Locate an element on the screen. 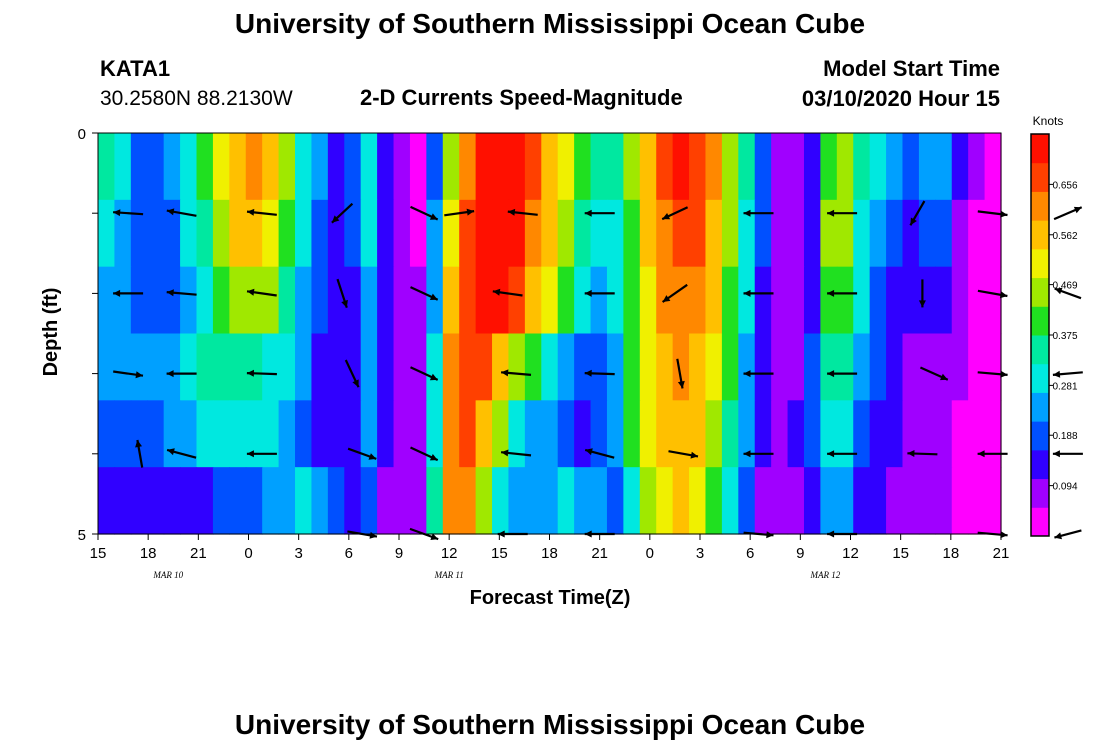 Image resolution: width=1100 pixels, height=750 pixels. station-coords: 30.2580N 88.2130W is located at coordinates (196, 98).